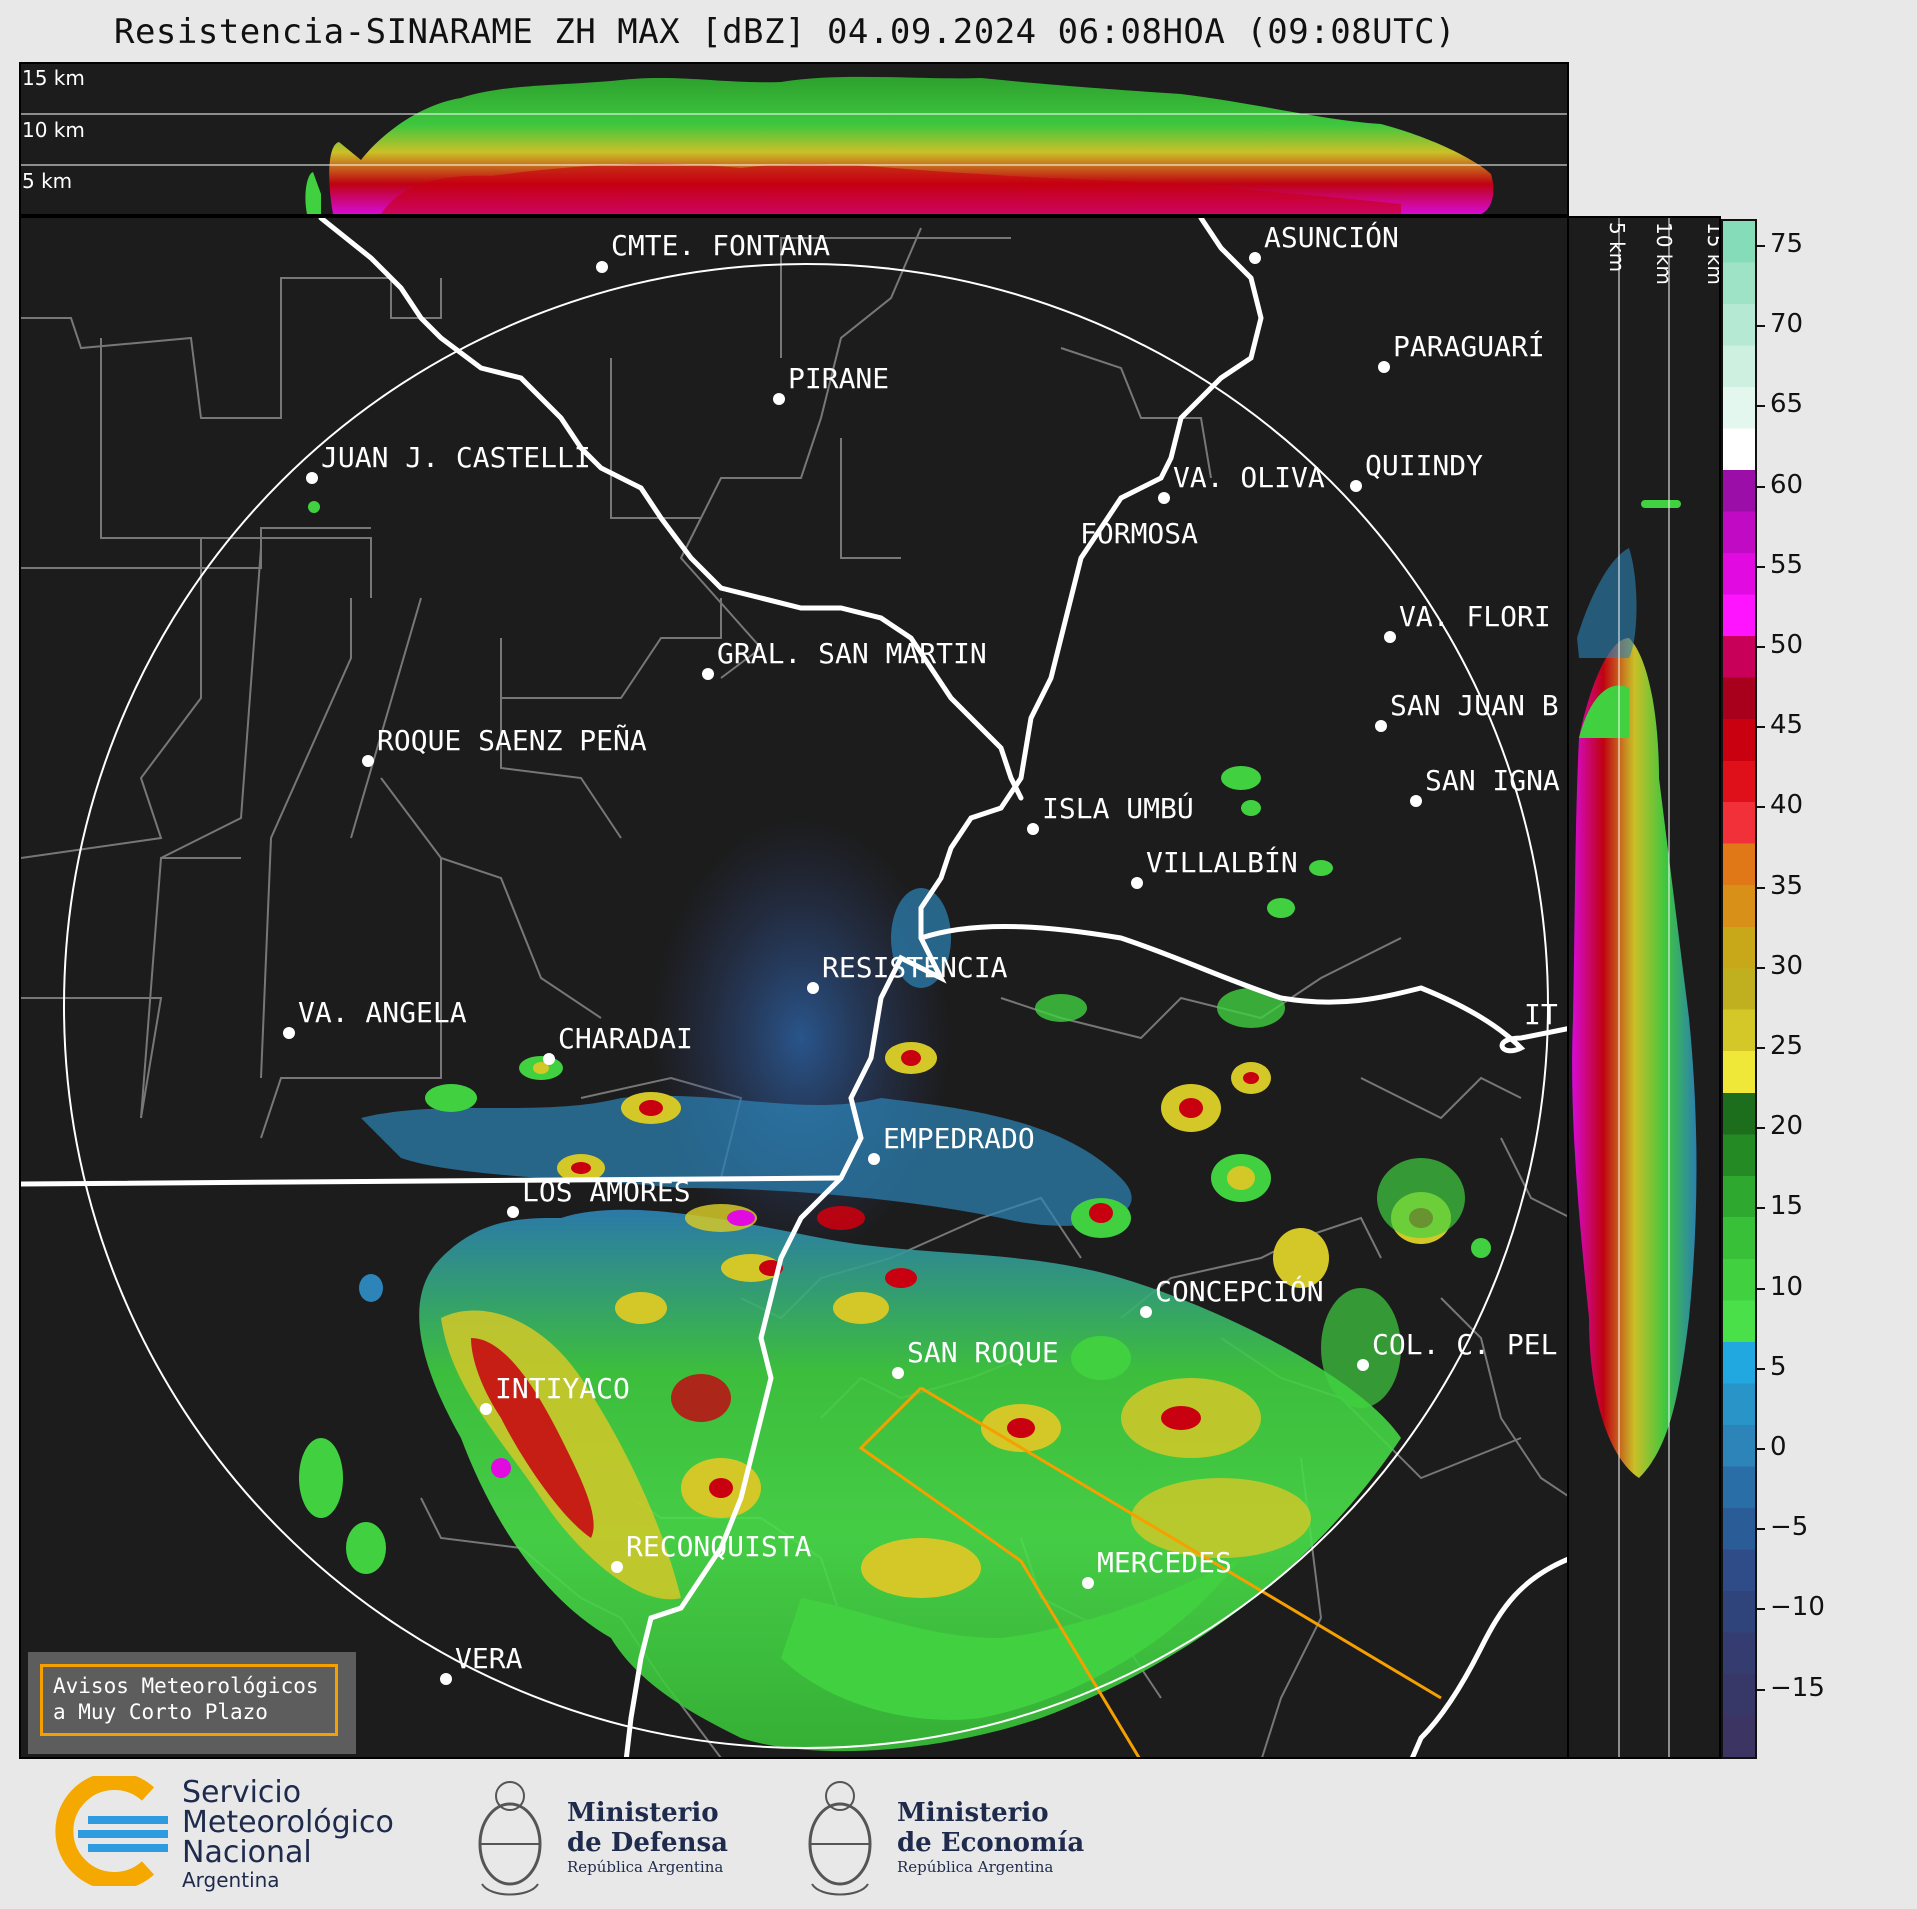  Describe the element at coordinates (1797, 1607) in the screenshot. I see `colorbar-tick-label: −10` at that location.